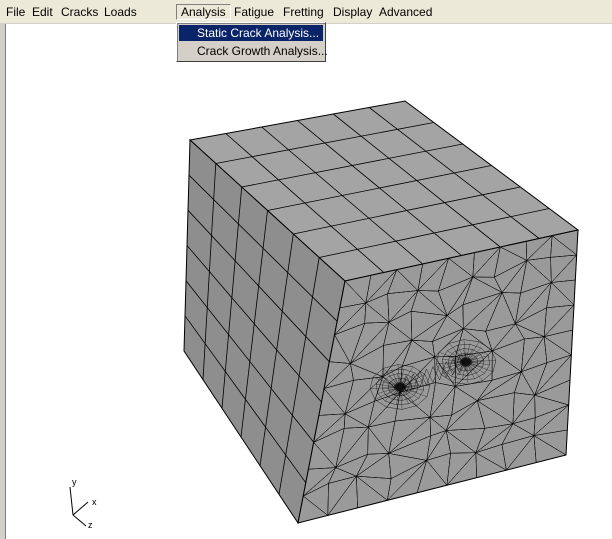  I want to click on window-left-border, so click(3, 269).